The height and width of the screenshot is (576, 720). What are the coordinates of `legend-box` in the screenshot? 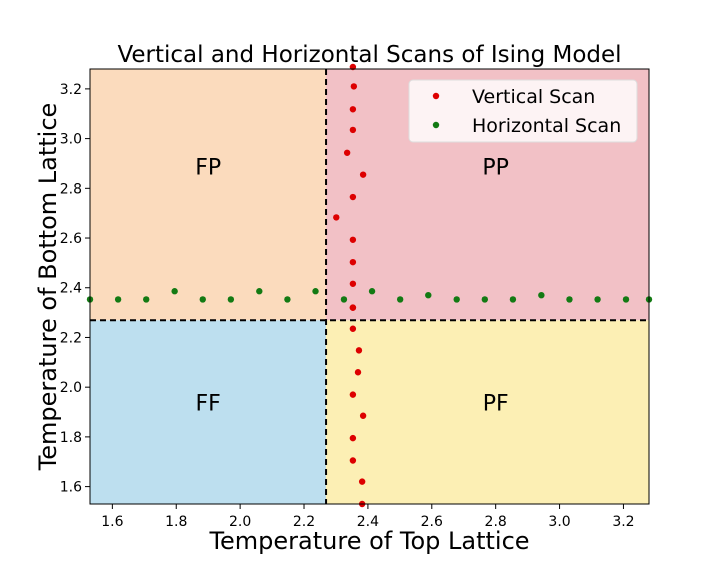 It's located at (523, 111).